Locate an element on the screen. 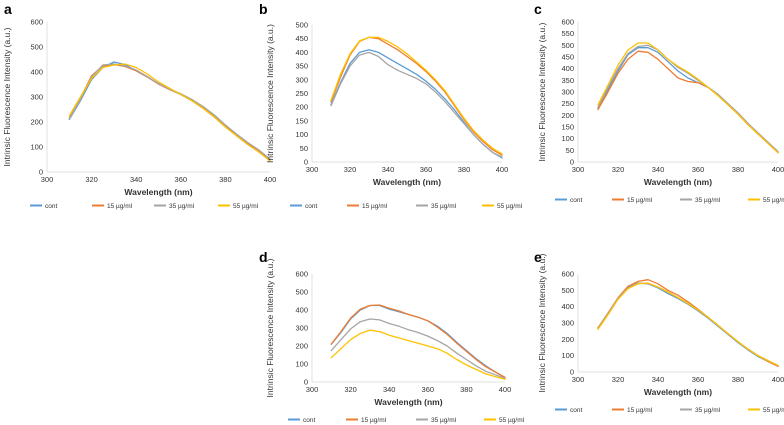 The width and height of the screenshot is (784, 425). legend-item-35: 35 µg/ml is located at coordinates (436, 420).